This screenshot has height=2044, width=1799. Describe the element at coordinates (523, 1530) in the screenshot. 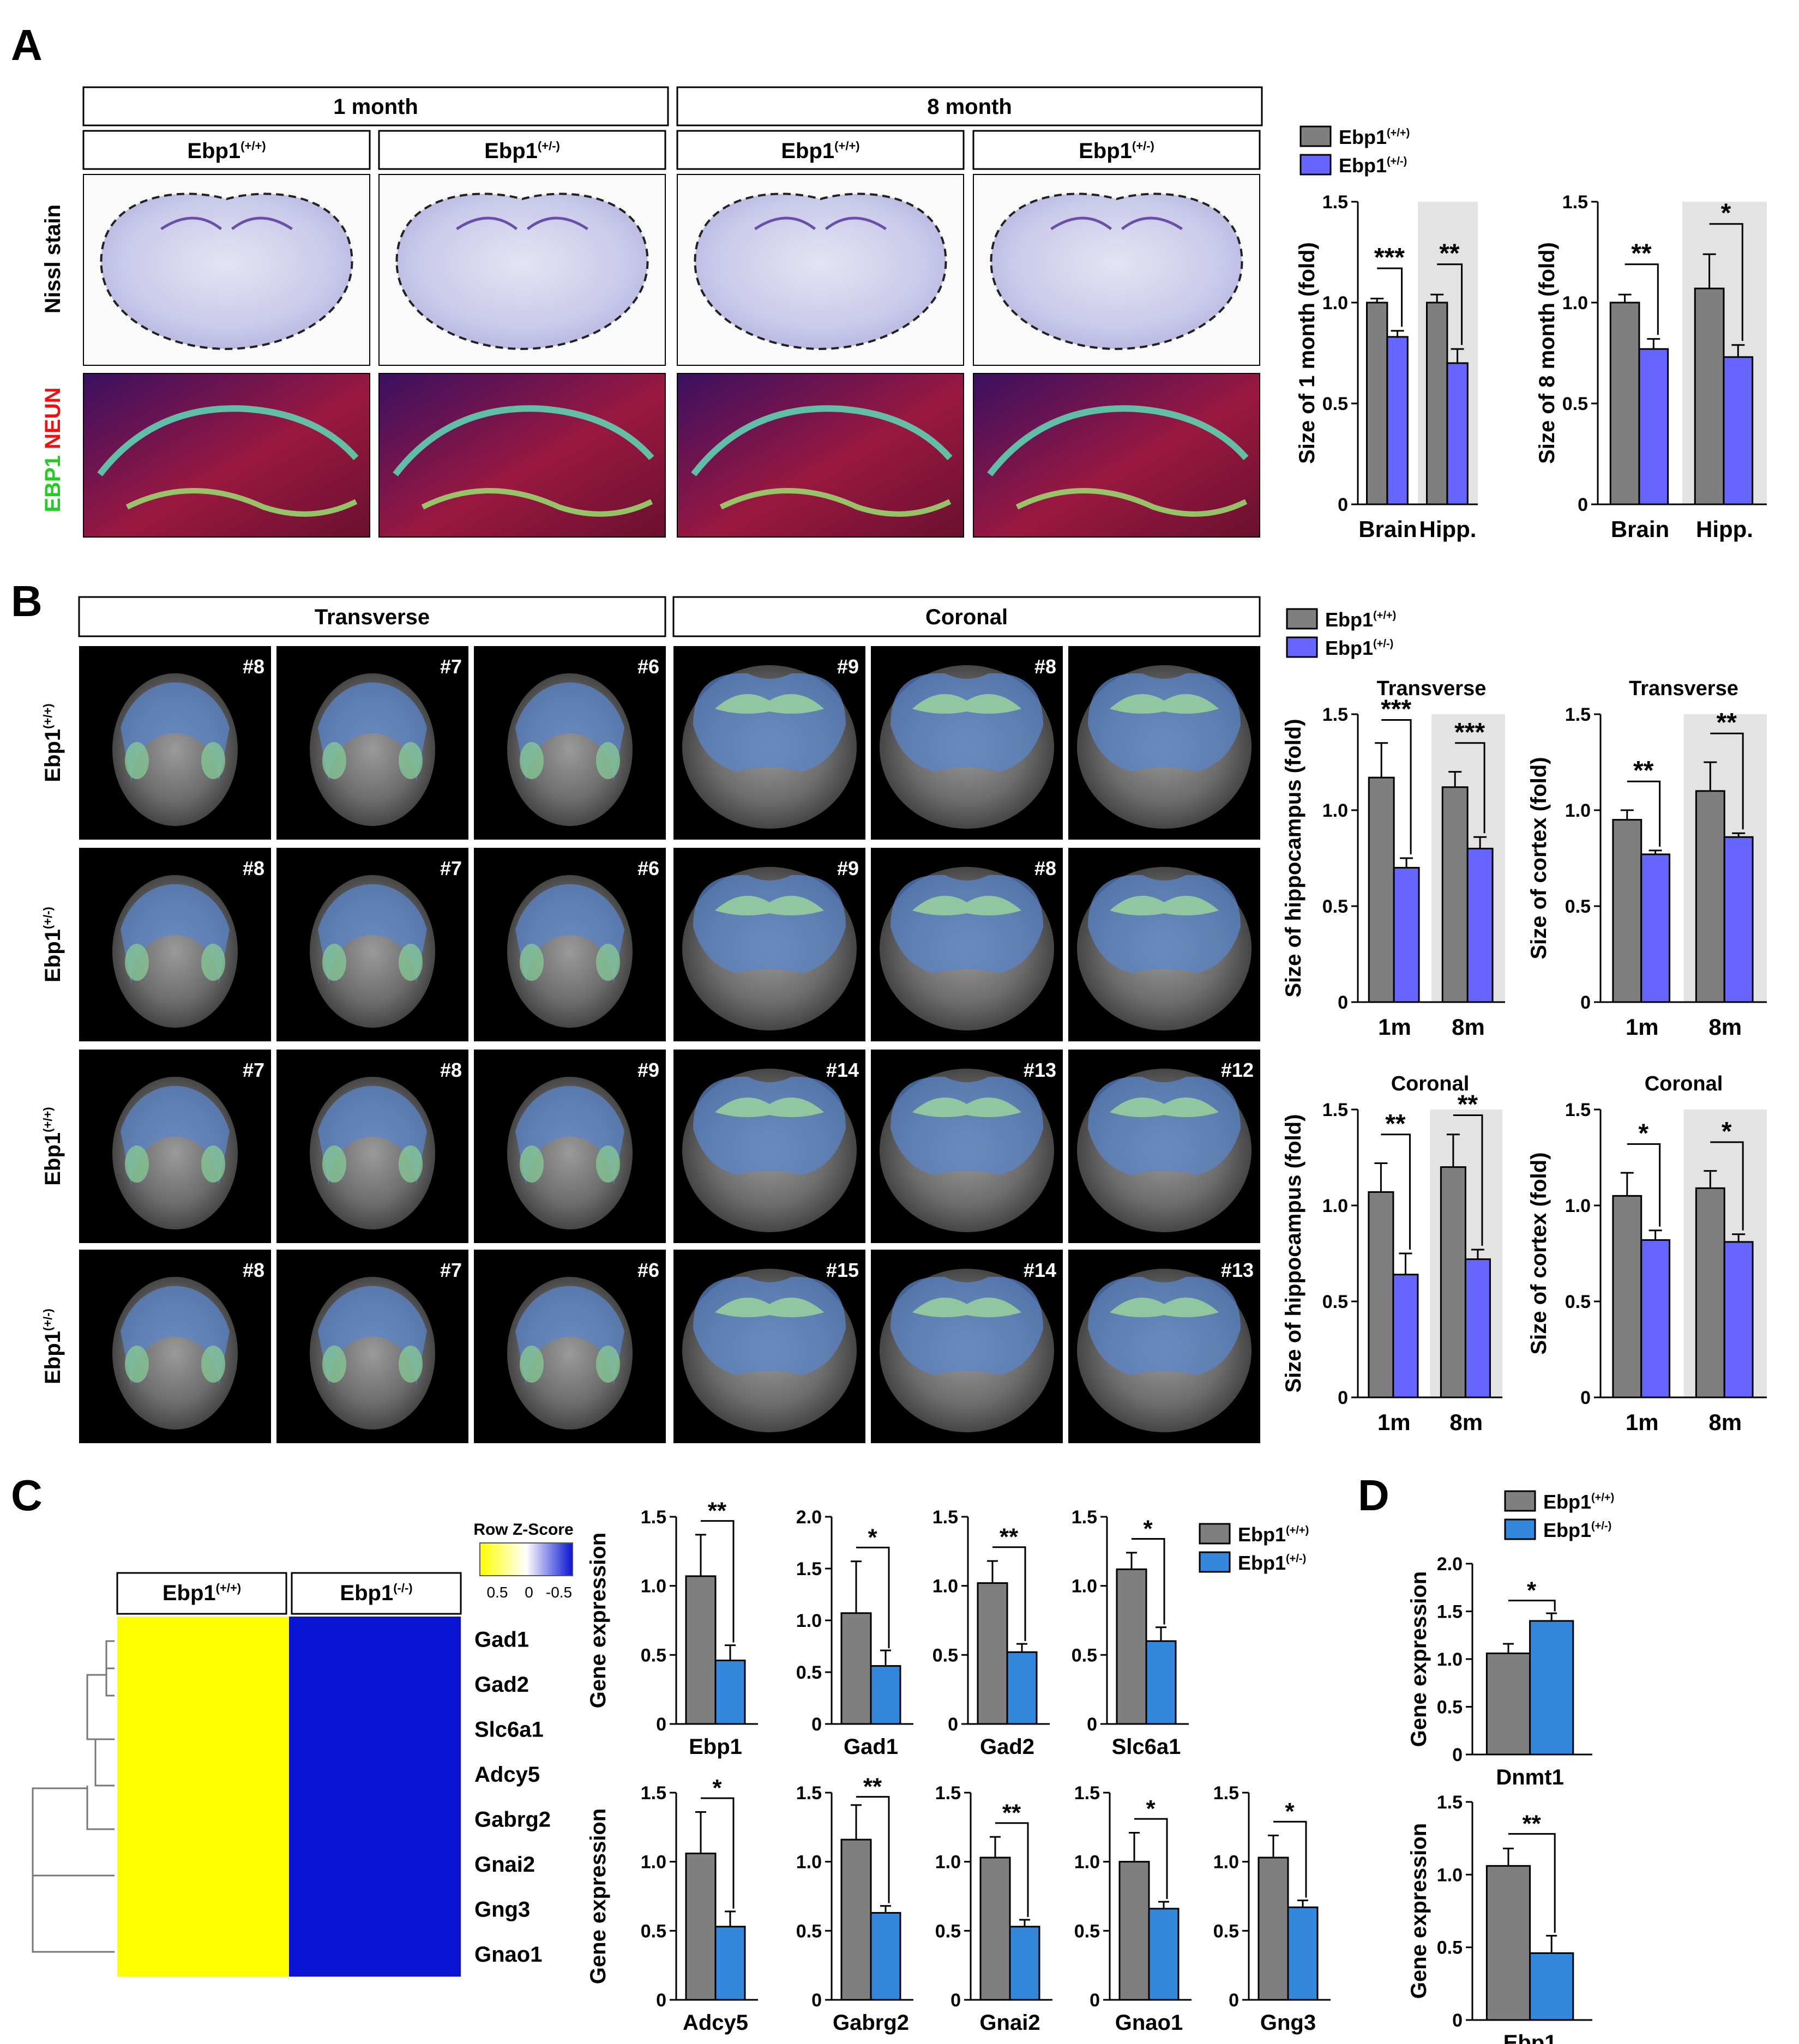

I see `zscore-title: Row Z-Score` at that location.